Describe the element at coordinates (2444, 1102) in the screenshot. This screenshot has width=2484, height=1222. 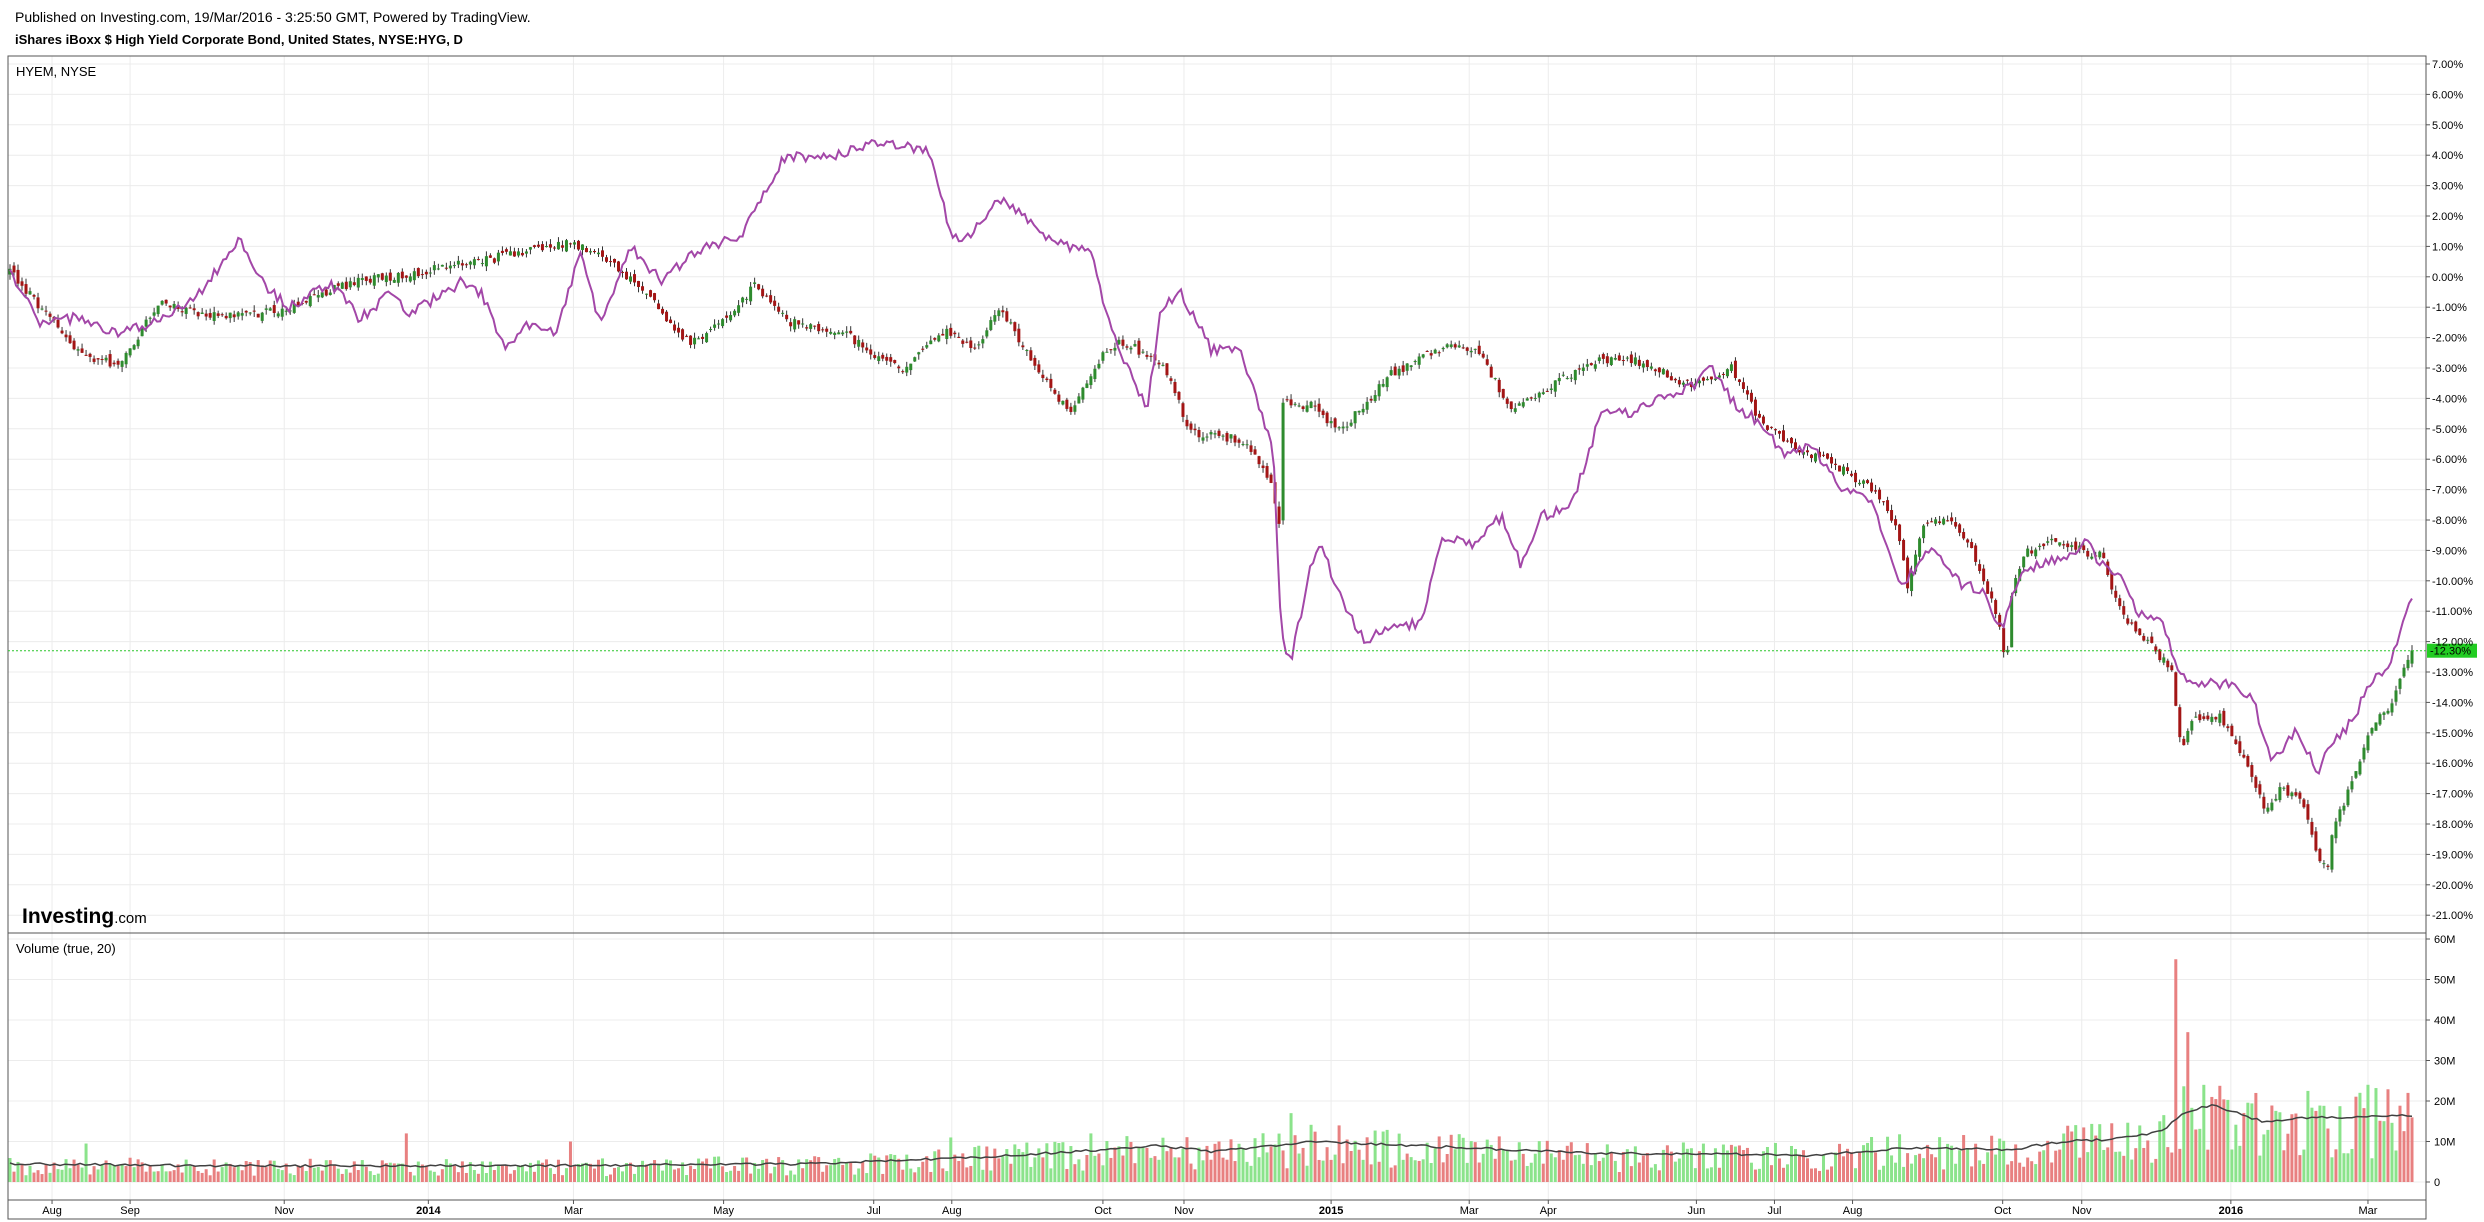
I see `vol-tick-label: 20M` at that location.